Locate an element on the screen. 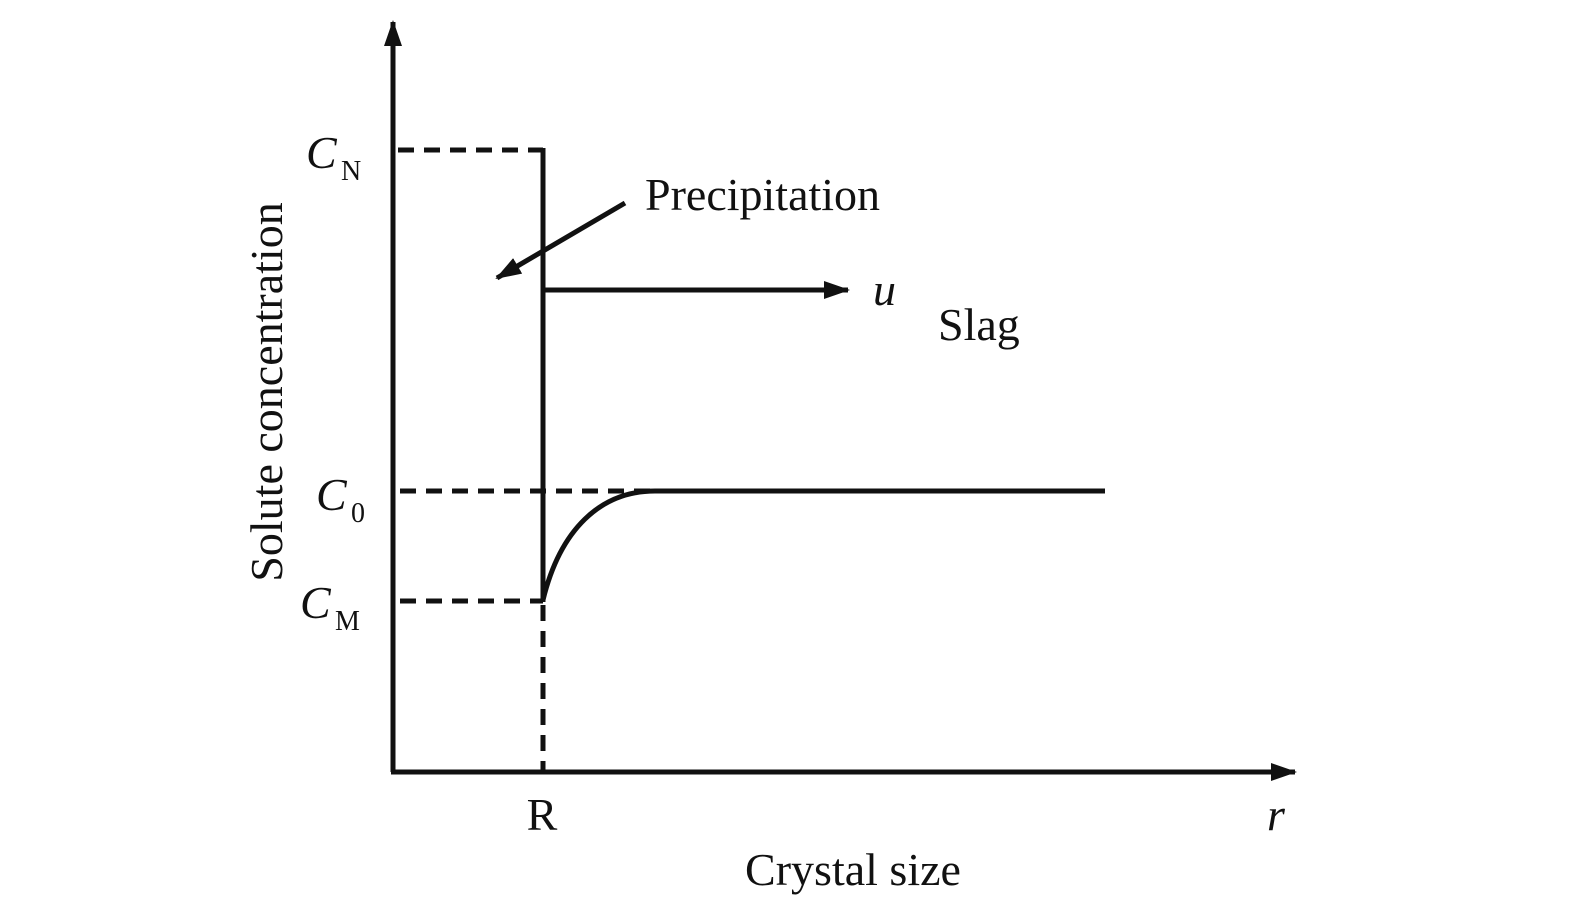  level-sub: N is located at coordinates (351, 171).